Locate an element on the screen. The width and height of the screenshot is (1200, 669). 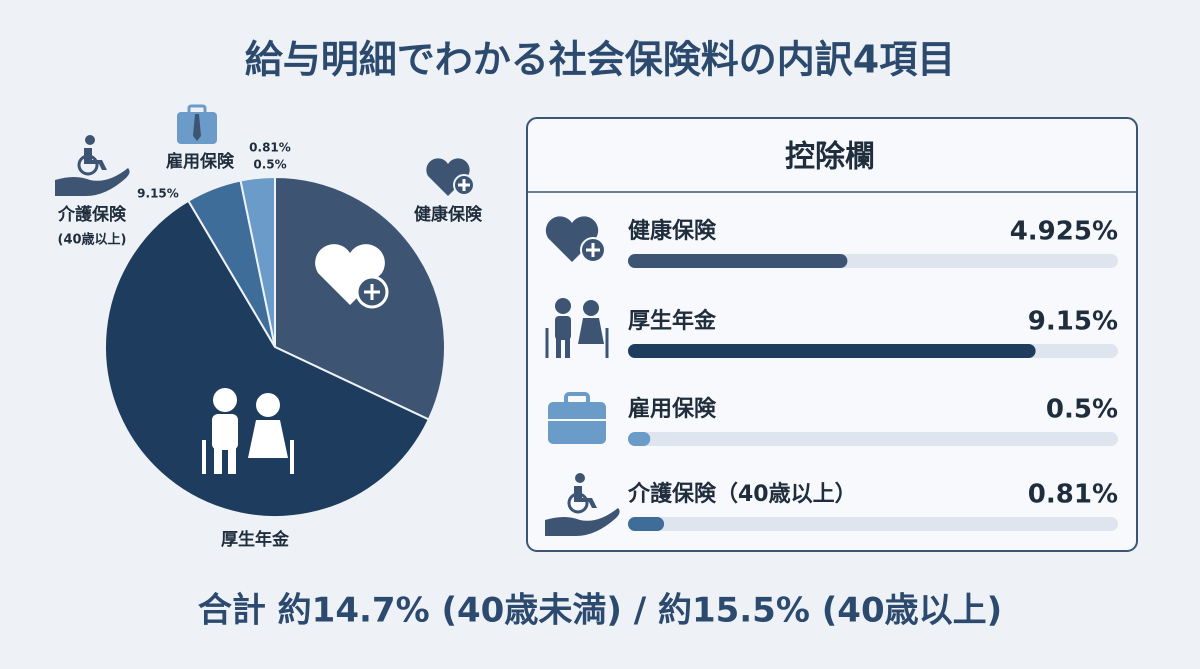
item-value: 0.5% is located at coordinates (1082, 410).